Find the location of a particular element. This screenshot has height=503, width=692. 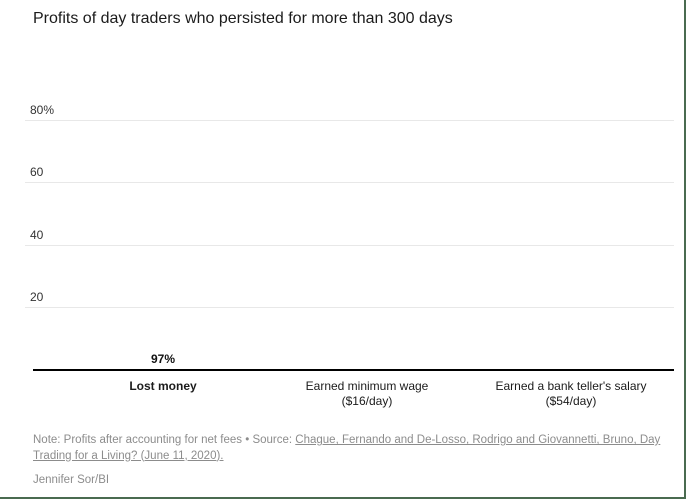

category-sublabel-text: ($54/day) is located at coordinates (571, 400).